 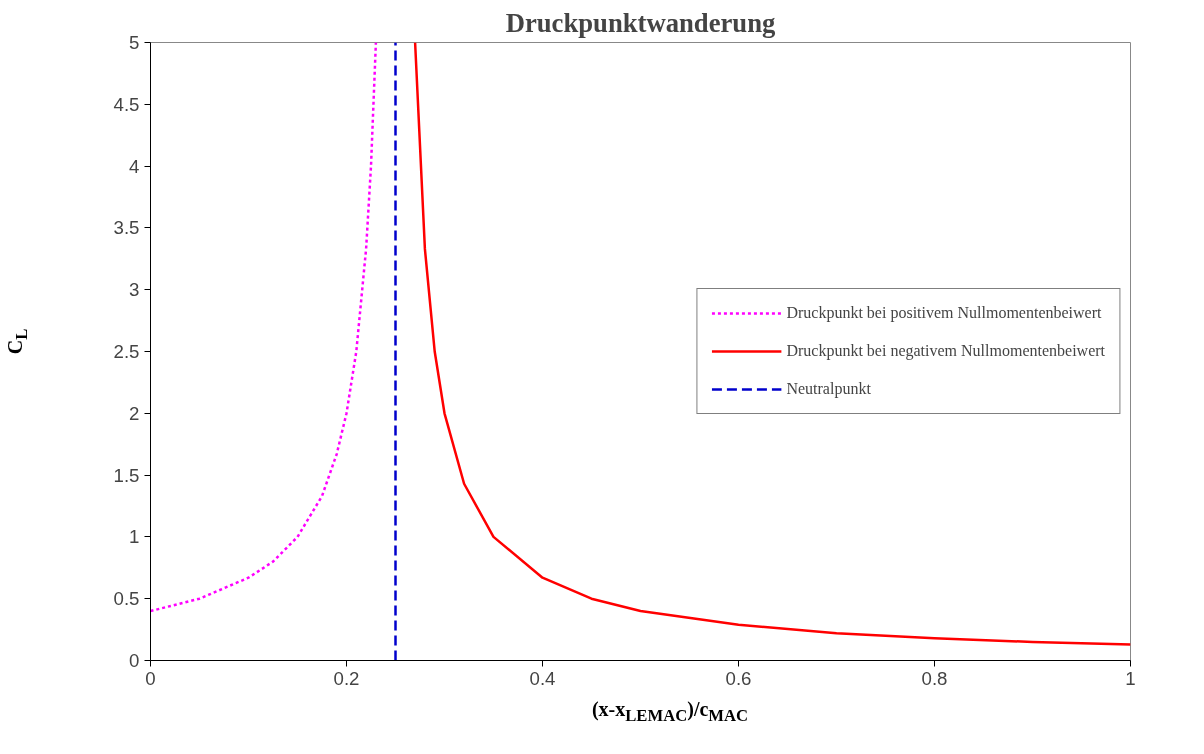 What do you see at coordinates (134, 413) in the screenshot?
I see `y-tick-label: 2` at bounding box center [134, 413].